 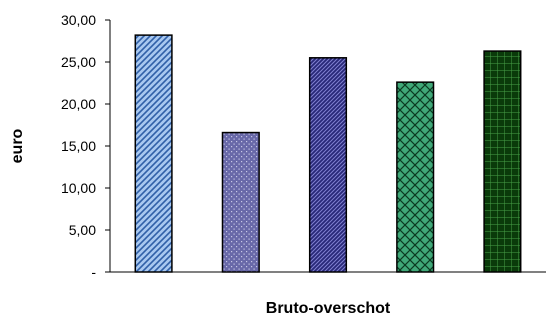 I want to click on y-tick-label: 10,00, so click(x=78, y=188).